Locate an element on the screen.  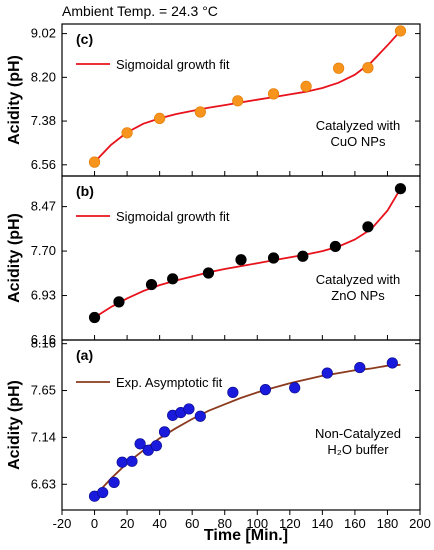
y-tick-label: 7.38 is located at coordinates (43, 120).